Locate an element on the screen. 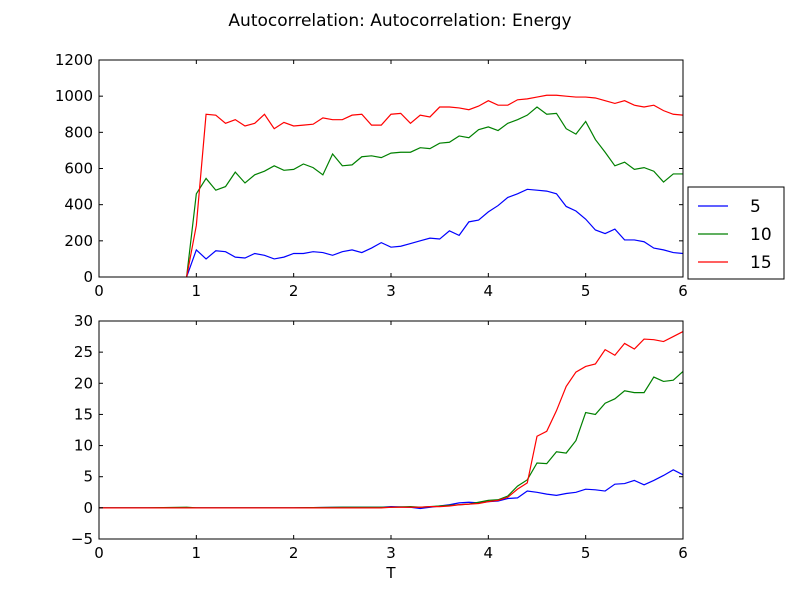  y-tick-label: 30 is located at coordinates (83, 321).